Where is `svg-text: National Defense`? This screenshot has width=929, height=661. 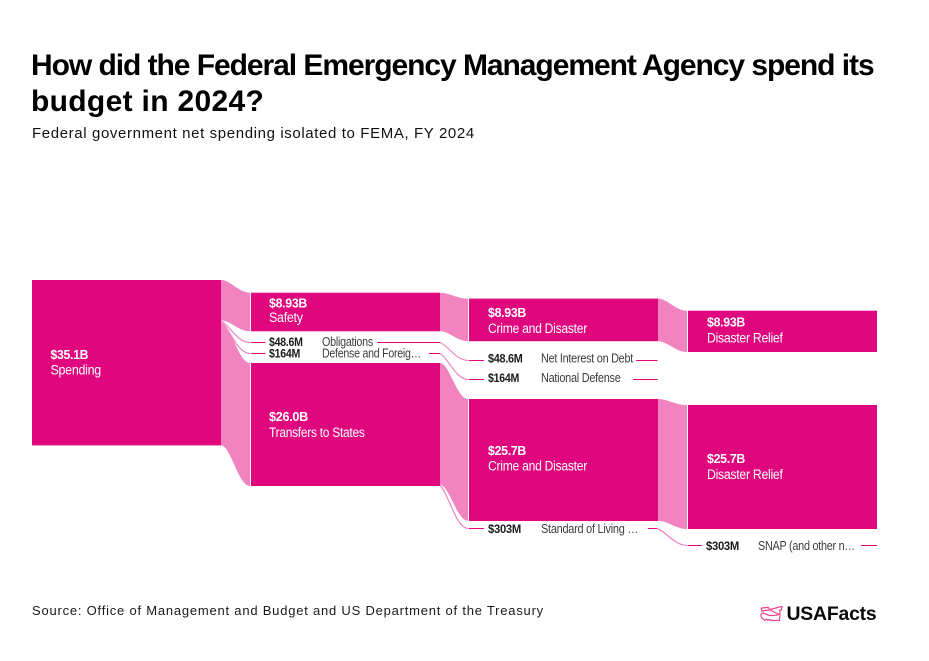
svg-text: National Defense is located at coordinates (581, 377).